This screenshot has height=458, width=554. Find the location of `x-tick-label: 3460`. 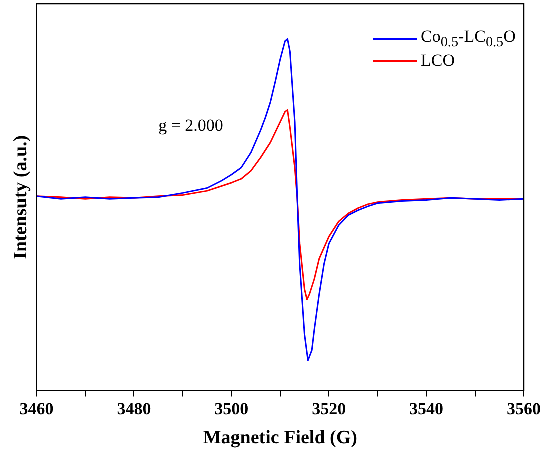

x-tick-label: 3460 is located at coordinates (37, 408).